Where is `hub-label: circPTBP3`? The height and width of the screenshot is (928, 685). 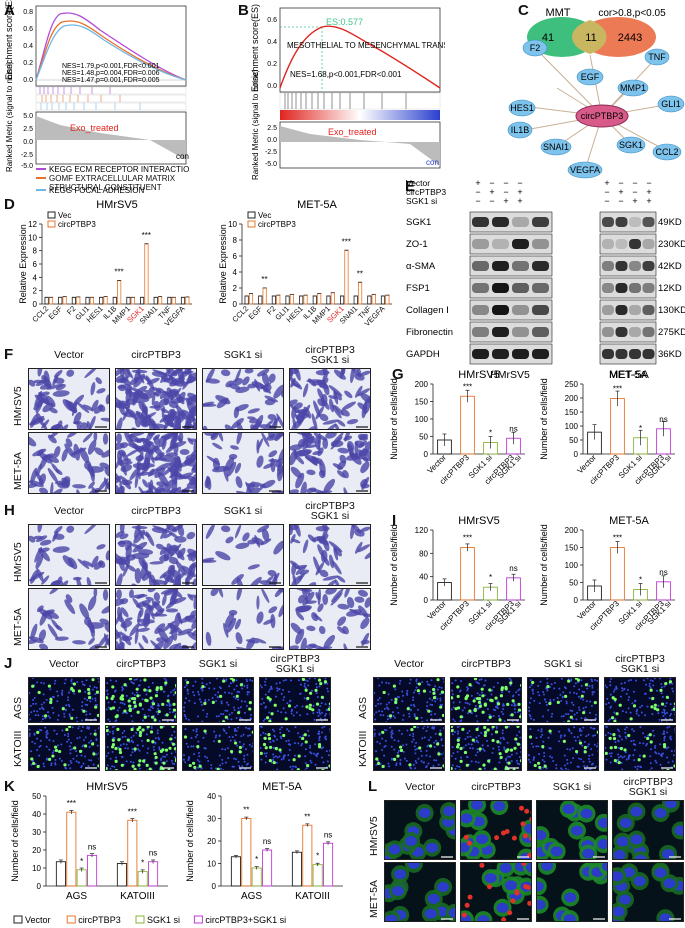
hub-label: circPTBP3 is located at coordinates (602, 116).